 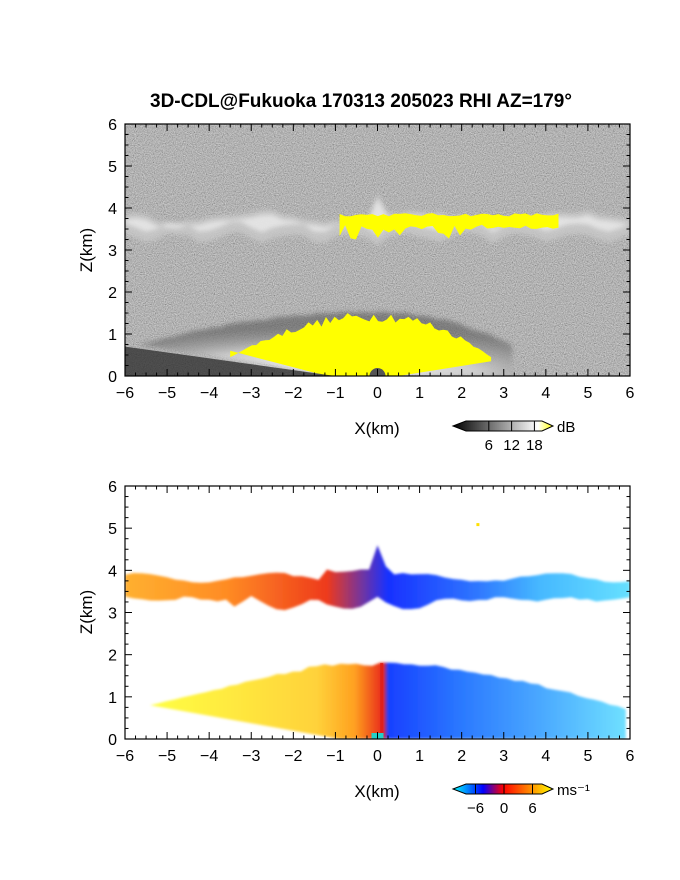 I want to click on velocity-colorbar-tick-label: 6, so click(x=532, y=808).